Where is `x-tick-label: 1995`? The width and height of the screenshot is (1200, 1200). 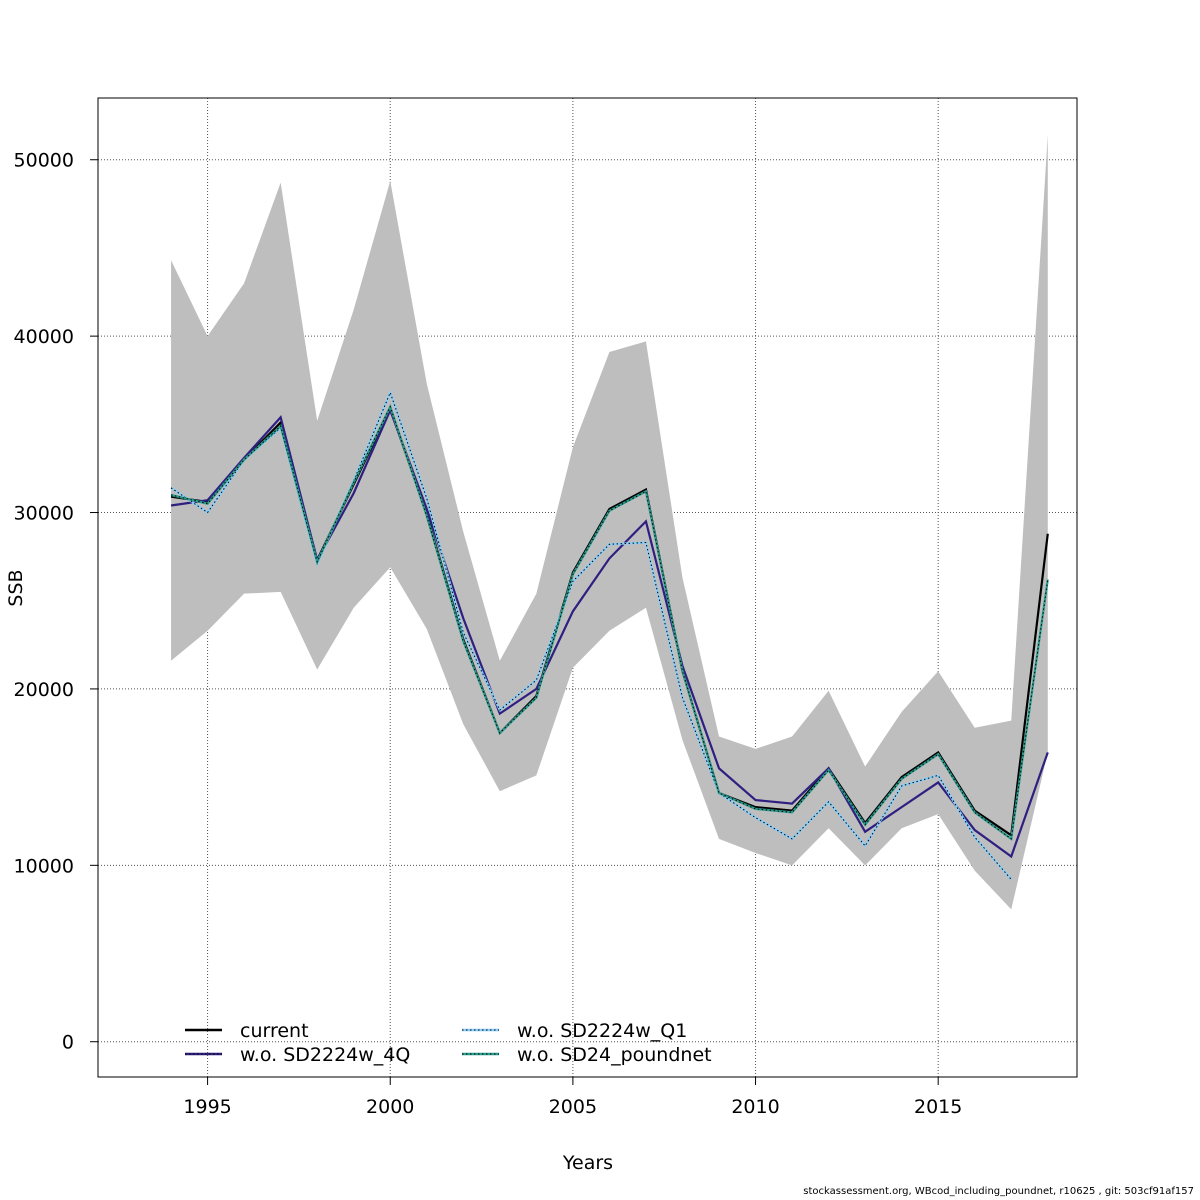 x-tick-label: 1995 is located at coordinates (207, 1107).